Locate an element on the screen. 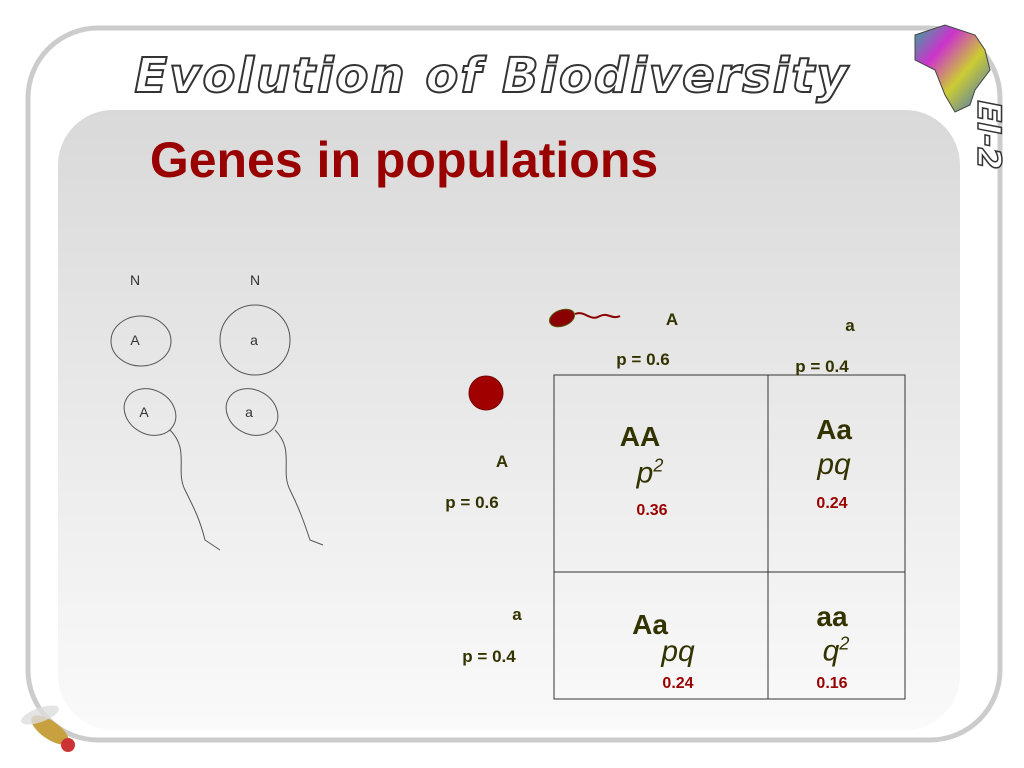 This screenshot has height=768, width=1024. genotype-frequency: 0.16 is located at coordinates (832, 683).